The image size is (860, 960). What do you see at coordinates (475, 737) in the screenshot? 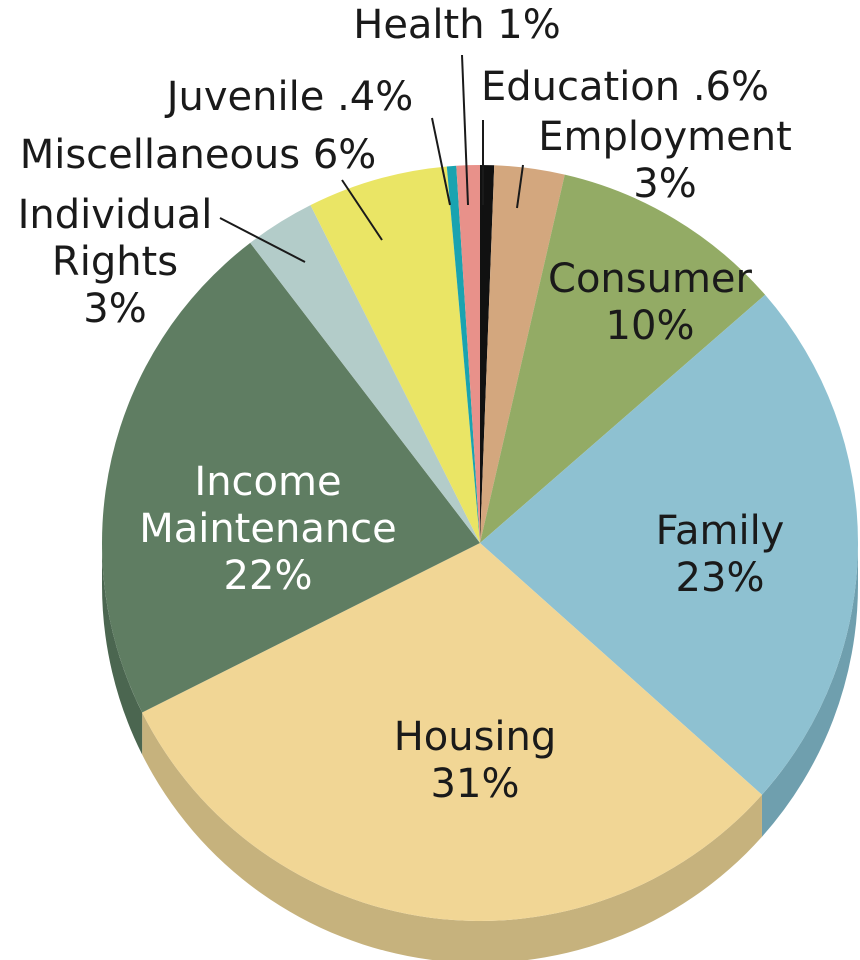
I see `slice-label-line: Housing` at bounding box center [475, 737].